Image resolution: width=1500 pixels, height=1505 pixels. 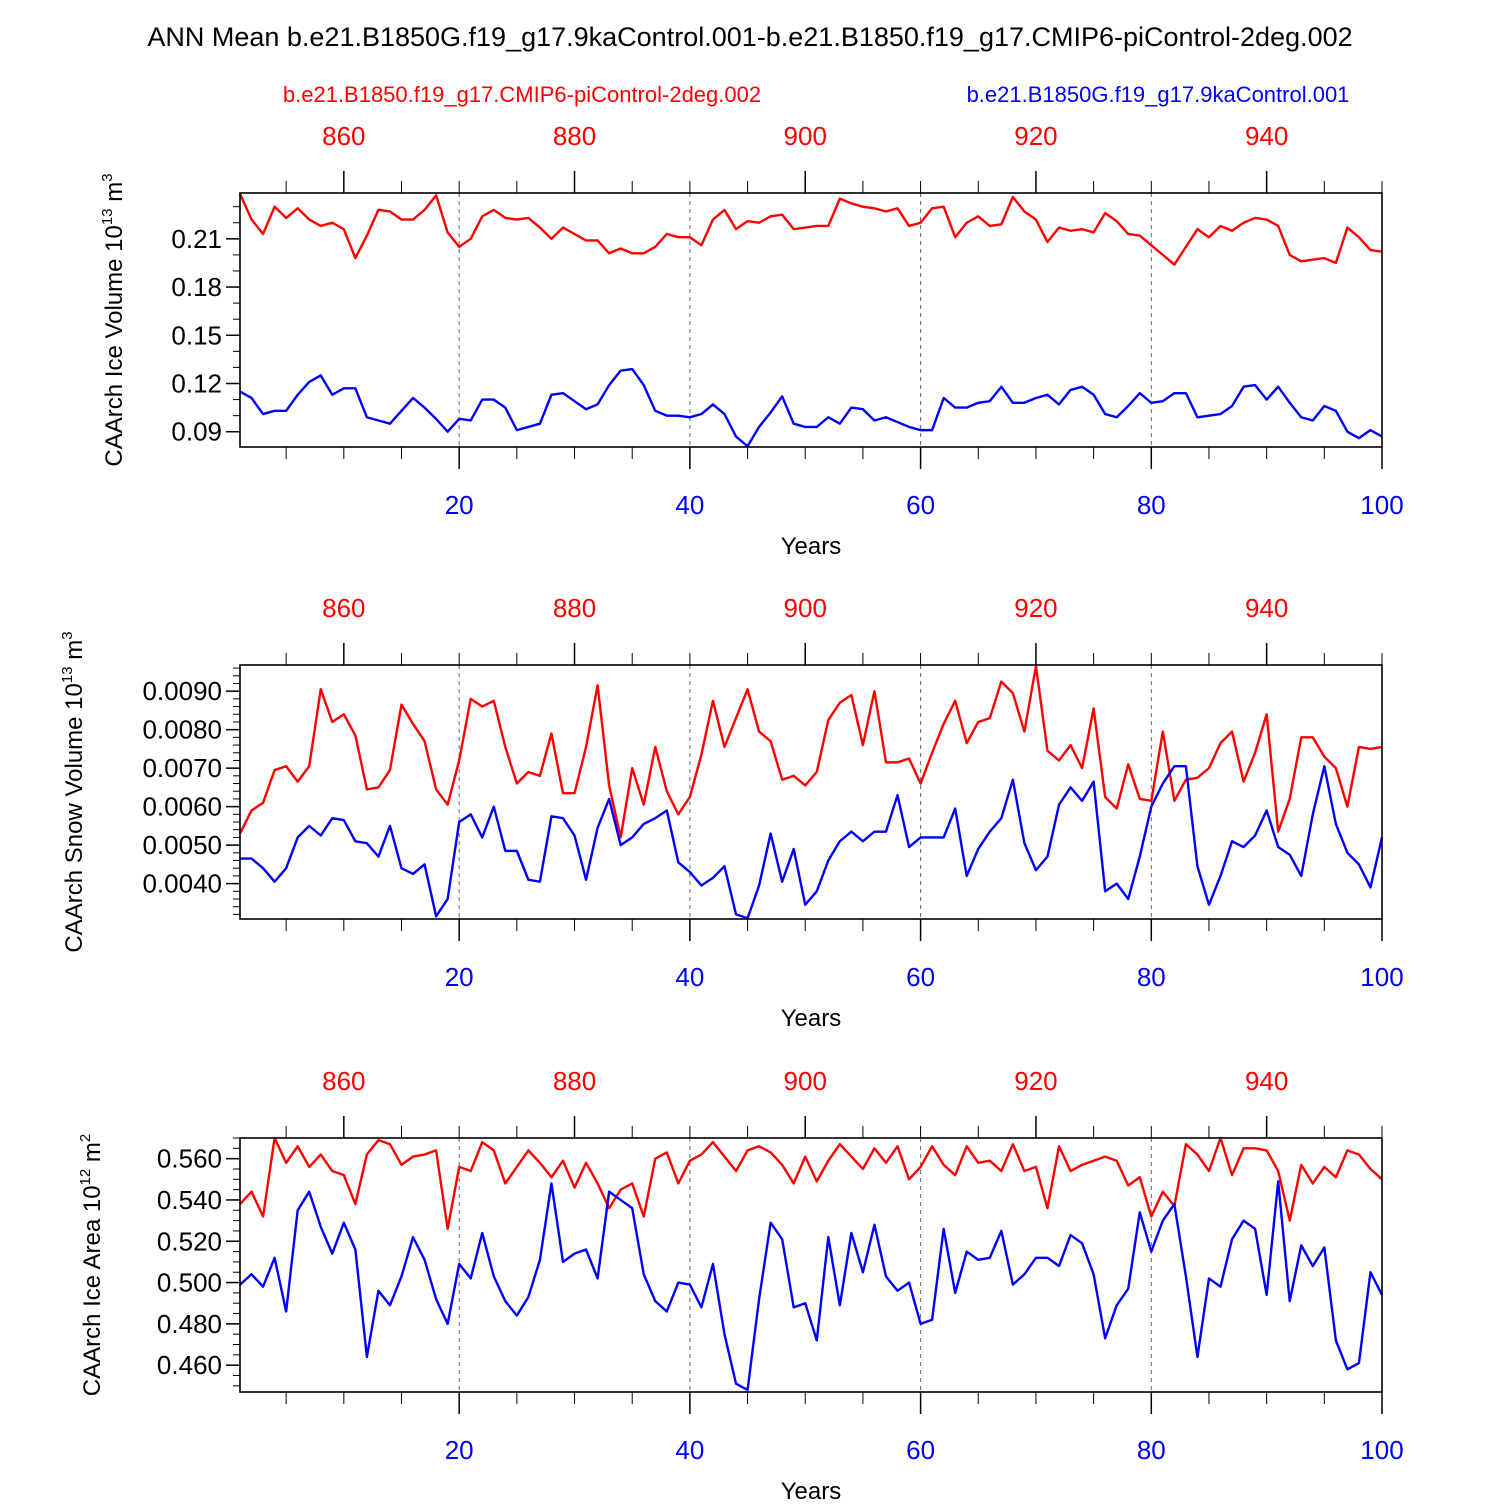 I want to click on y-tick-label: 0.0080, so click(x=182, y=730).